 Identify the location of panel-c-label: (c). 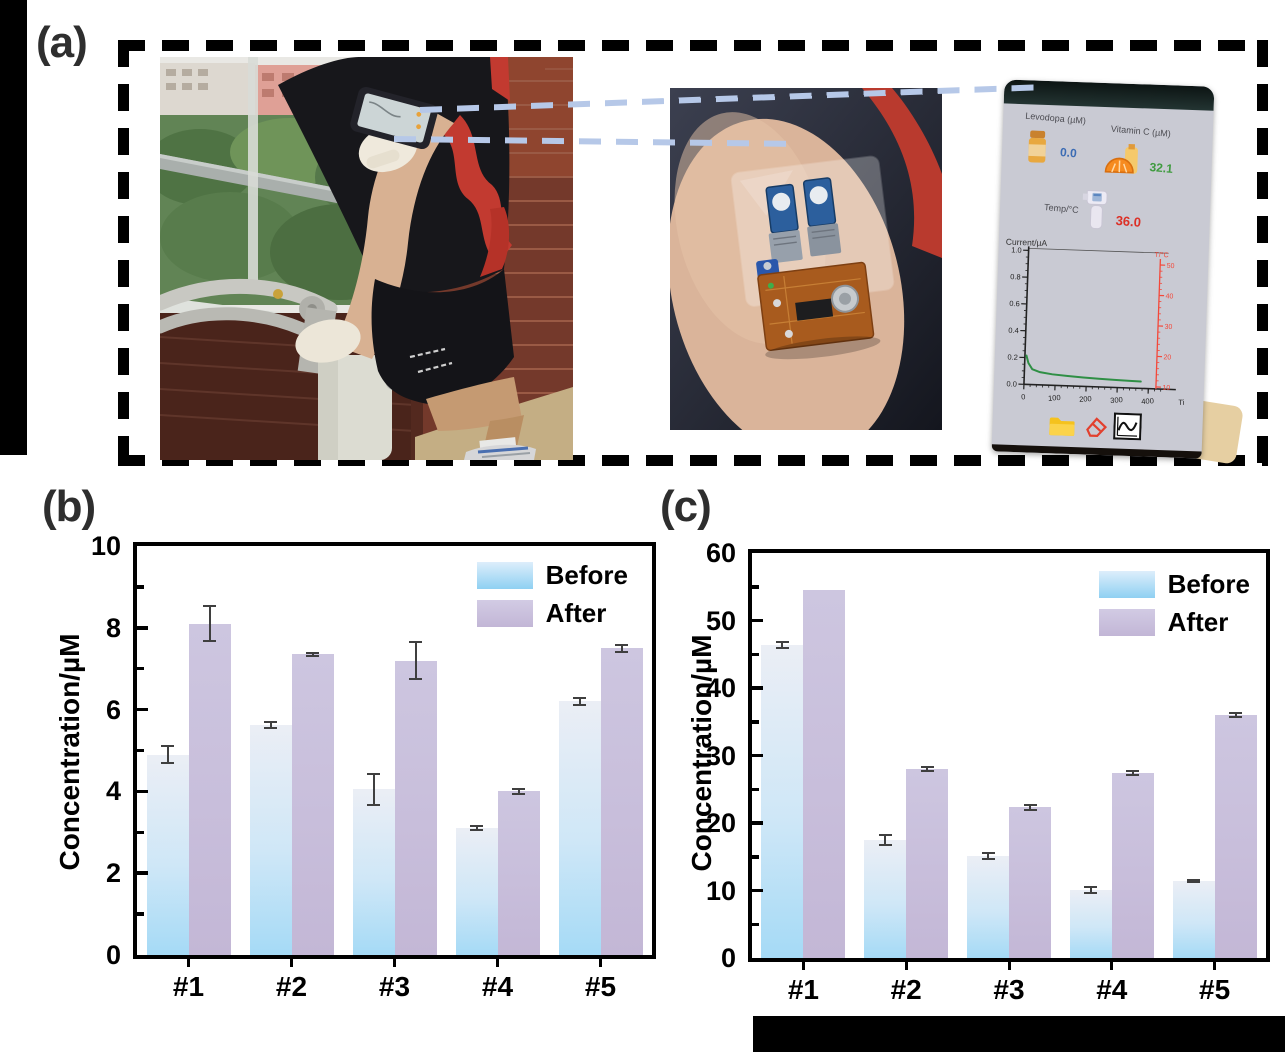
(686, 506).